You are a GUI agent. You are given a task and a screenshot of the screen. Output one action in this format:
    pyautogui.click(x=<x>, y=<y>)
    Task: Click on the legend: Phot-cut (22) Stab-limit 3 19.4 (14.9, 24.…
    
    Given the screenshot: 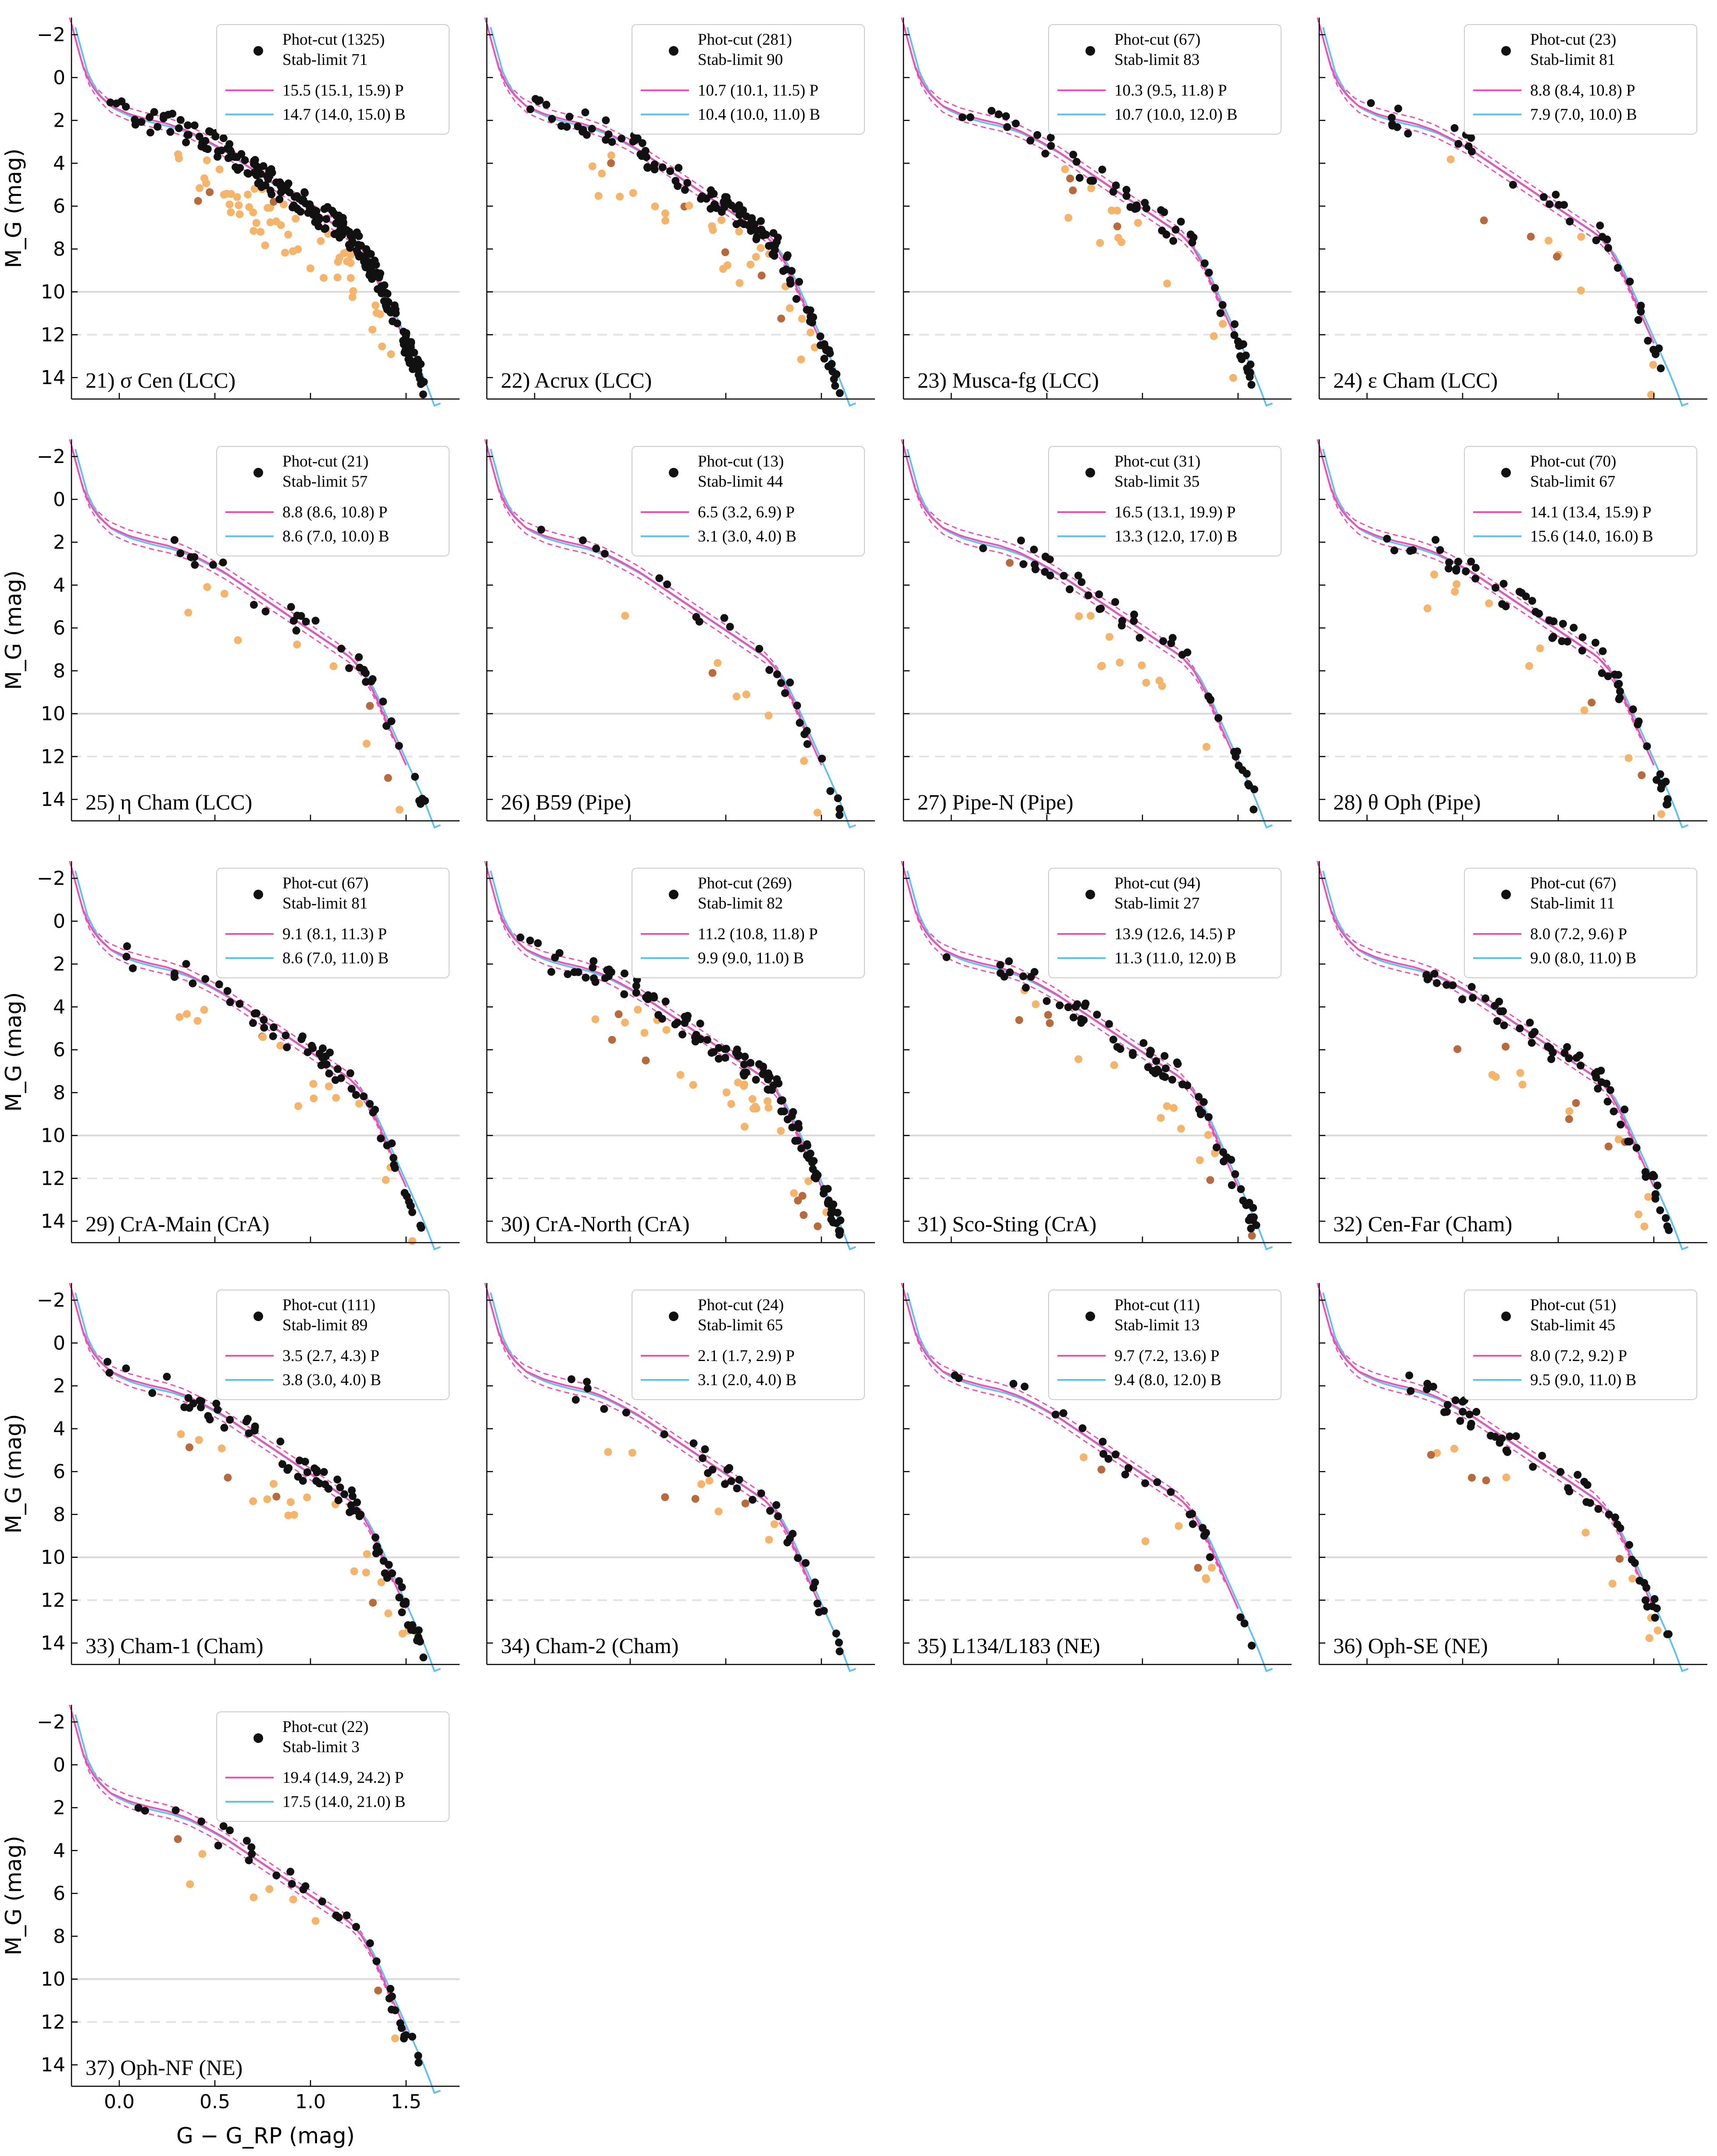 What is the action you would take?
    pyautogui.click(x=333, y=1767)
    